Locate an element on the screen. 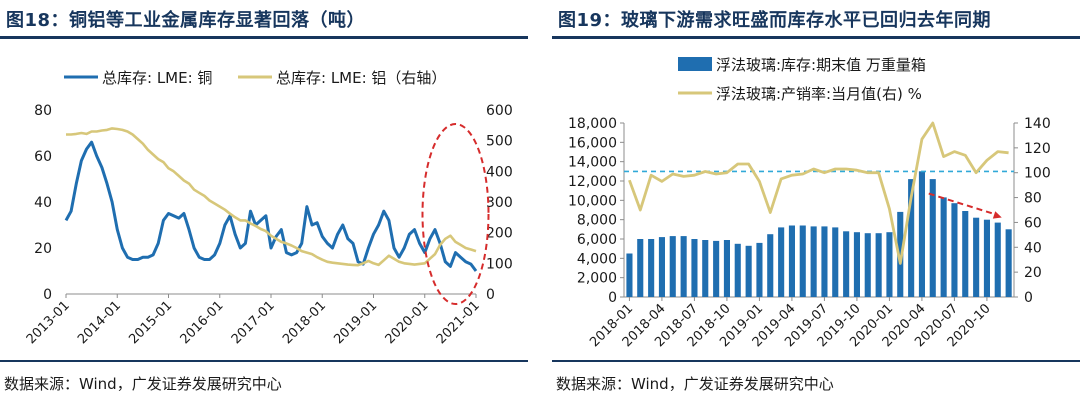 The width and height of the screenshot is (1080, 408). y-left-tick-label: 2,000 is located at coordinates (597, 279).